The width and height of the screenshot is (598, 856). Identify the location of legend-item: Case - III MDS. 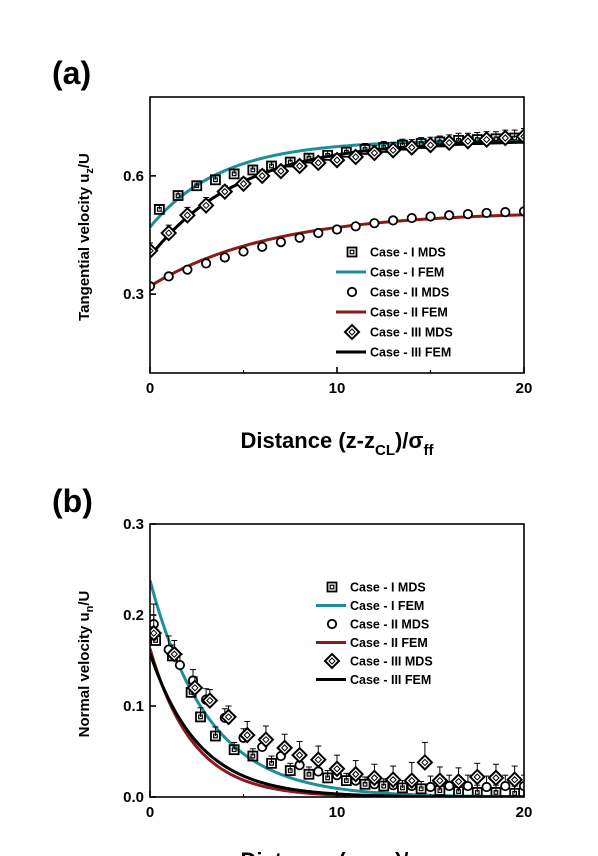
(378, 661).